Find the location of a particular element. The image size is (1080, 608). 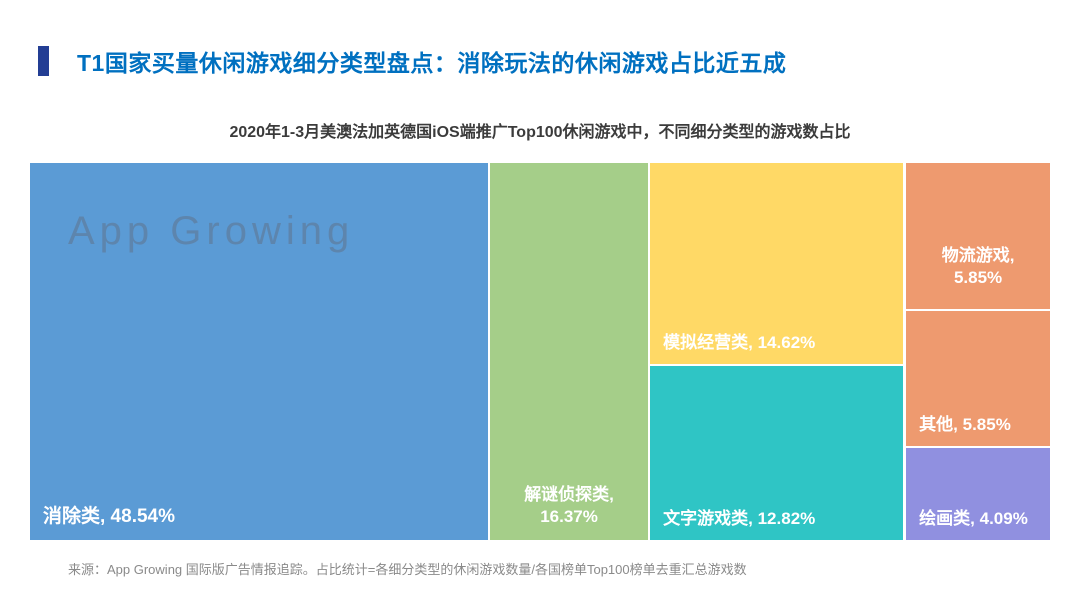

page-title: T1国家买量休闲游戏细分类型盘点：消除玩法的休闲游戏占比近五成 is located at coordinates (432, 63).